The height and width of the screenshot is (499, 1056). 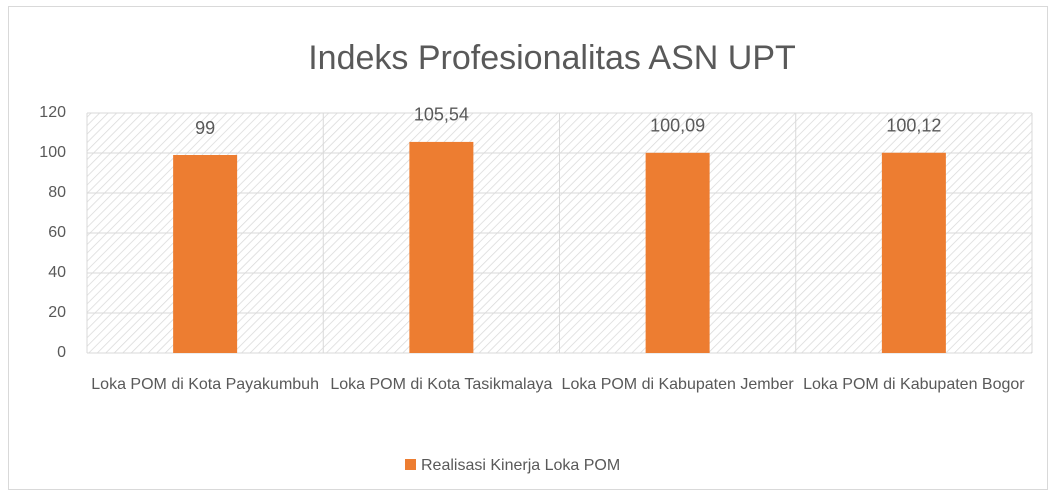 I want to click on data-label: 100,12, so click(x=913, y=126).